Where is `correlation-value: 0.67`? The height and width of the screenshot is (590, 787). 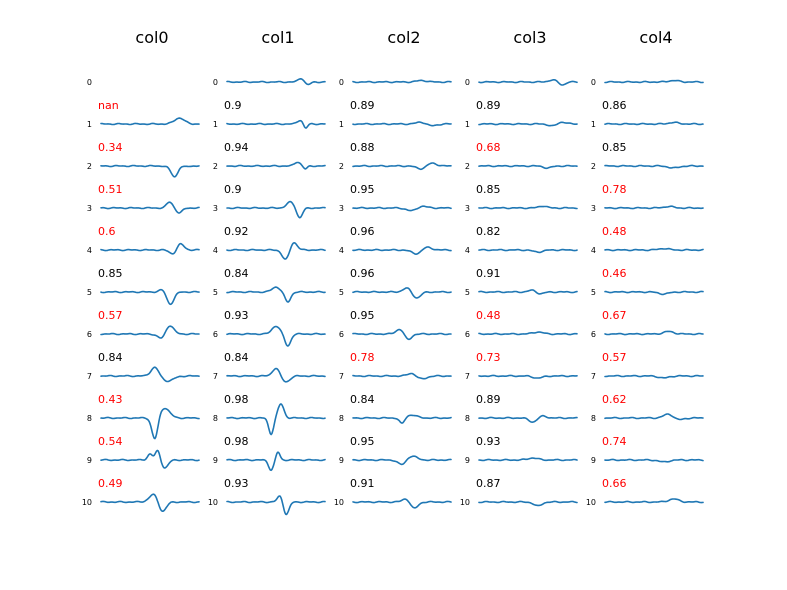
correlation-value: 0.67 is located at coordinates (614, 315).